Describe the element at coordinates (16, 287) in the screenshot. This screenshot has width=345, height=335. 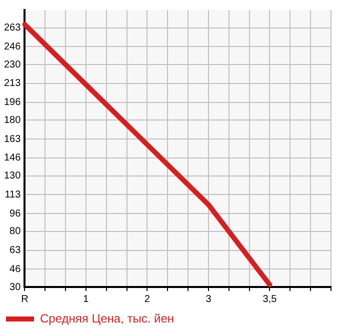
I see `y-tick-label: 30` at that location.